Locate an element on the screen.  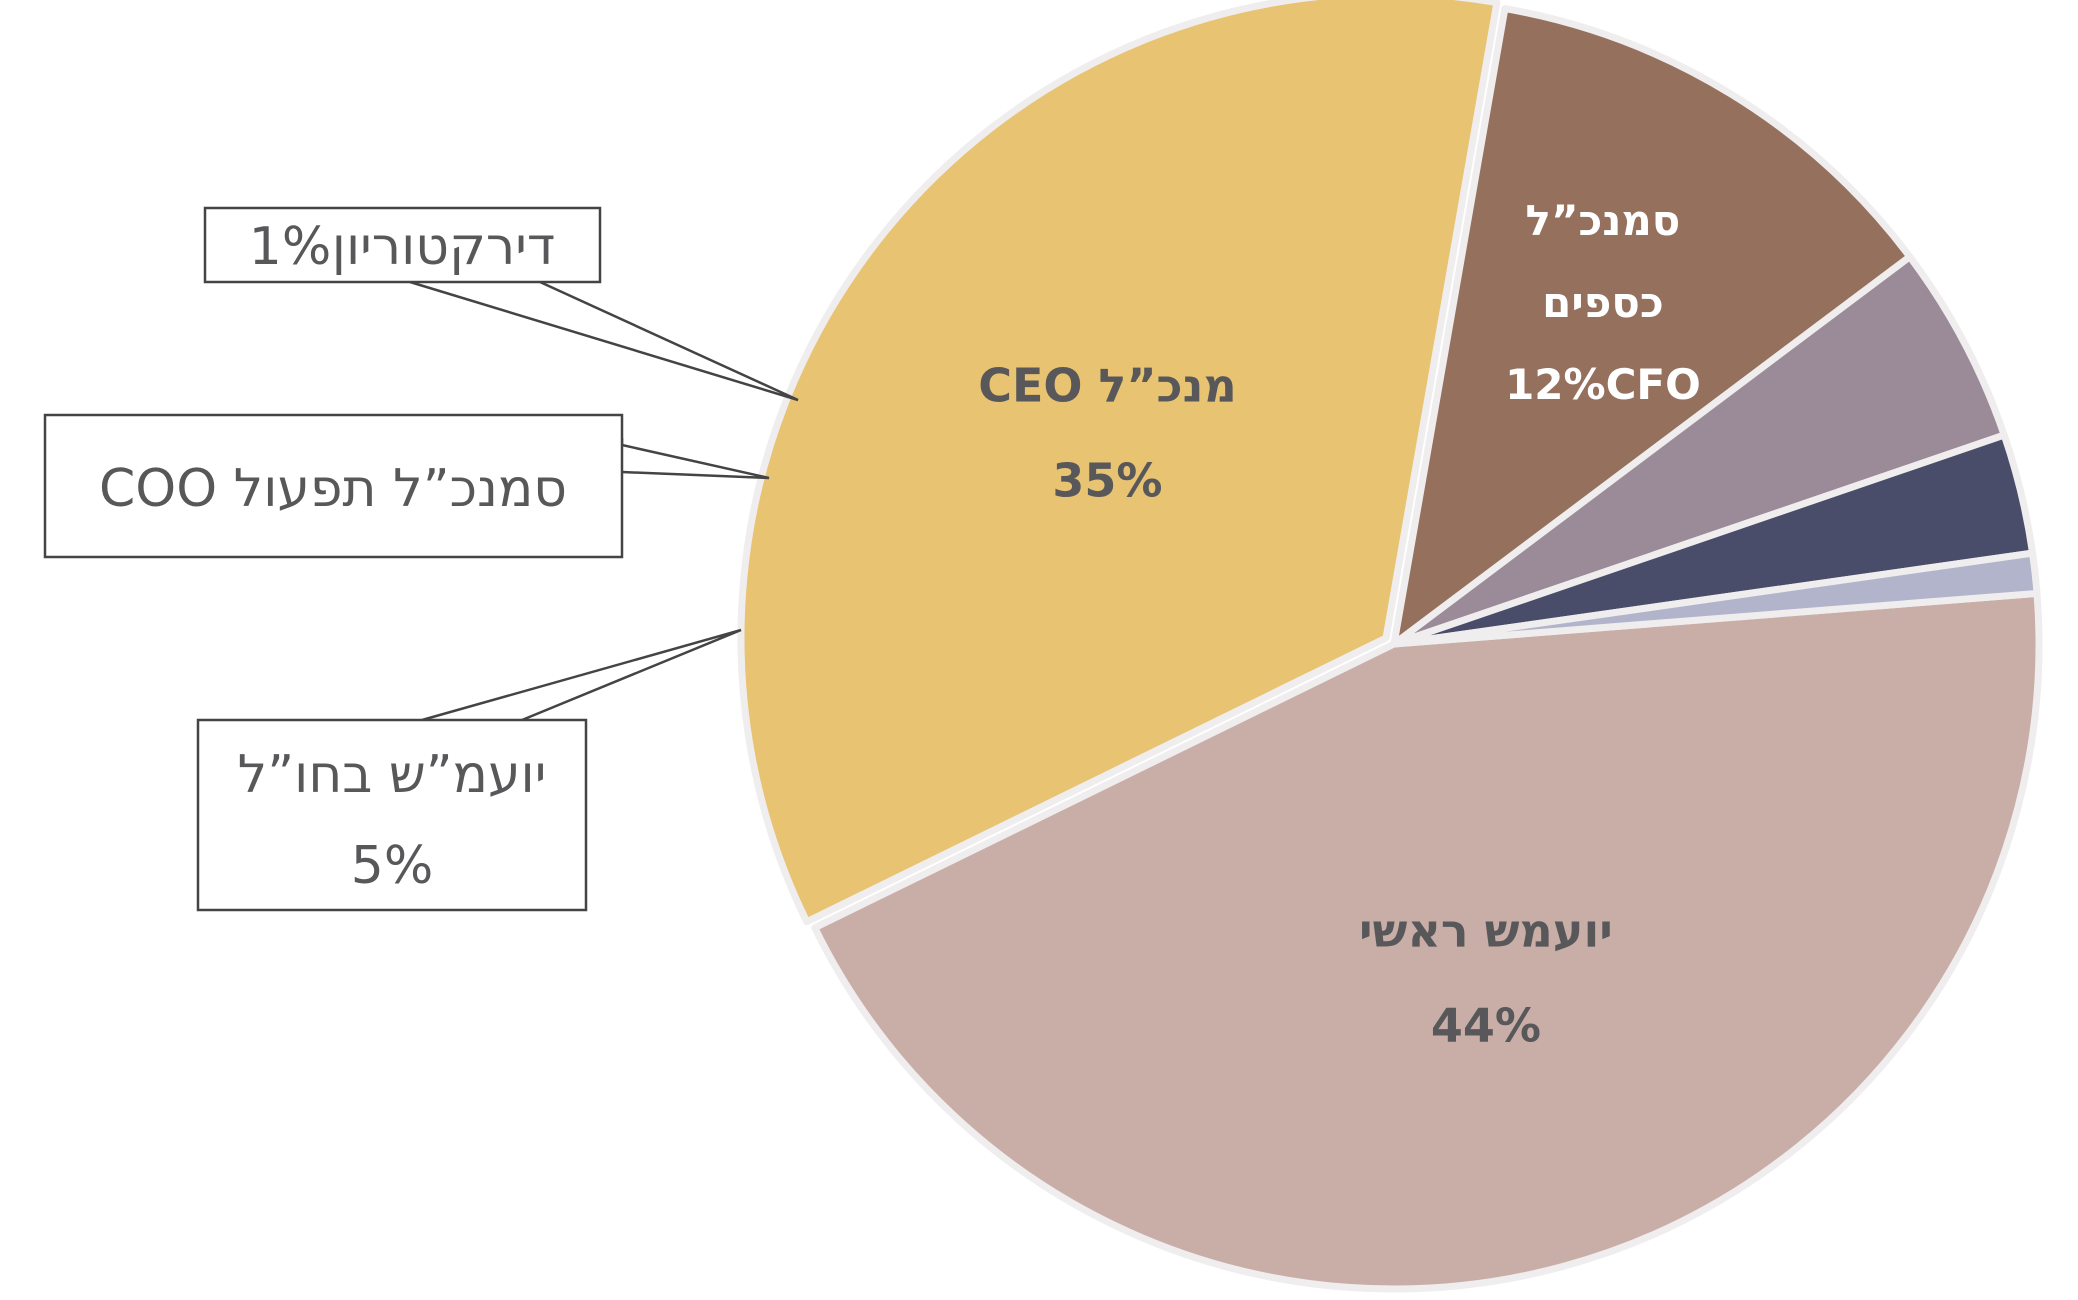
leader-line-directors is located at coordinates (604, 341).